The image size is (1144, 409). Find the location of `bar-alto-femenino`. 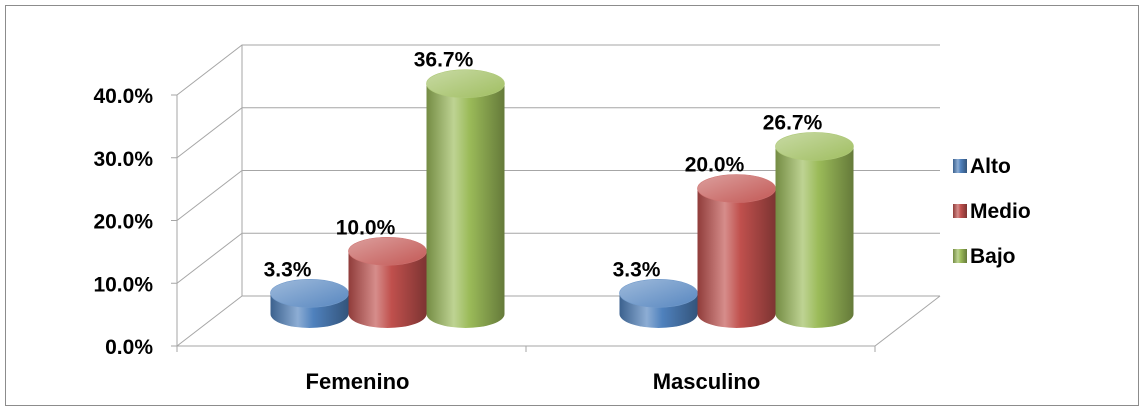

bar-alto-femenino is located at coordinates (309, 303).